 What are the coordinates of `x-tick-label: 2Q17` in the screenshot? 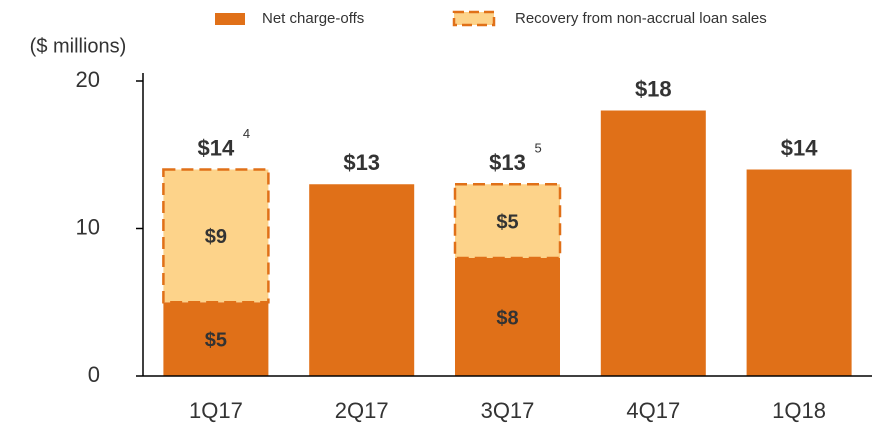 It's located at (362, 410).